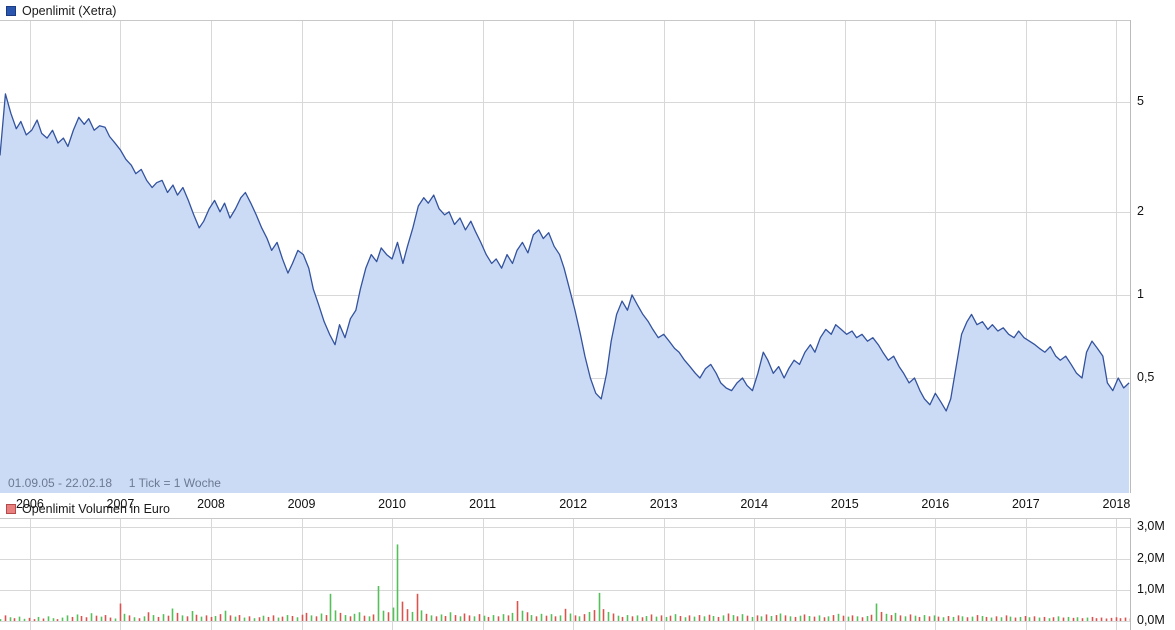 The height and width of the screenshot is (630, 1175). I want to click on price-axis-line, so click(1130, 256).